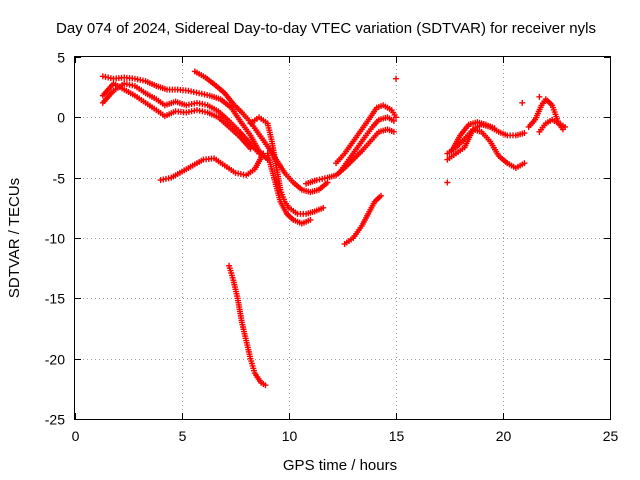  What do you see at coordinates (504, 436) in the screenshot?
I see `x-tick-label: 20` at bounding box center [504, 436].